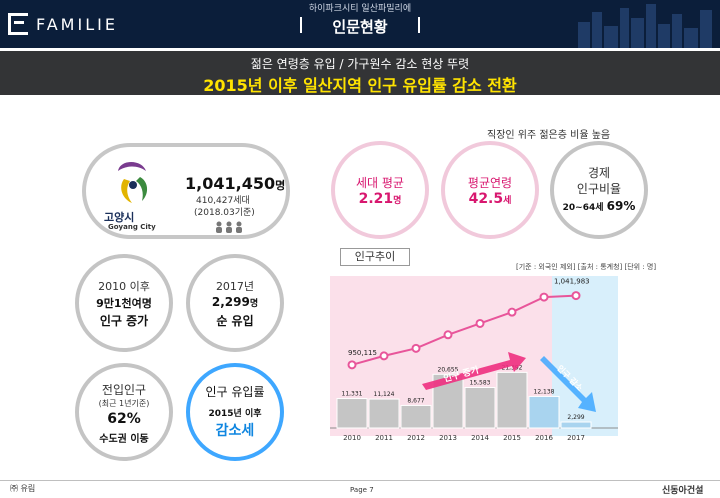 The width and height of the screenshot is (720, 498). I want to click on stat-avg-age: 평균연령 42.5세, so click(490, 190).